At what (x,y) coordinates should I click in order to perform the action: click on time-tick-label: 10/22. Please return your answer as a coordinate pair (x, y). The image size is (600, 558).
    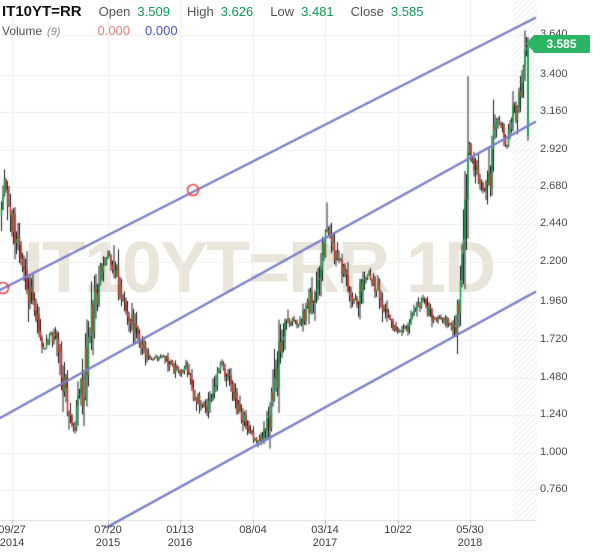
    Looking at the image, I should click on (398, 530).